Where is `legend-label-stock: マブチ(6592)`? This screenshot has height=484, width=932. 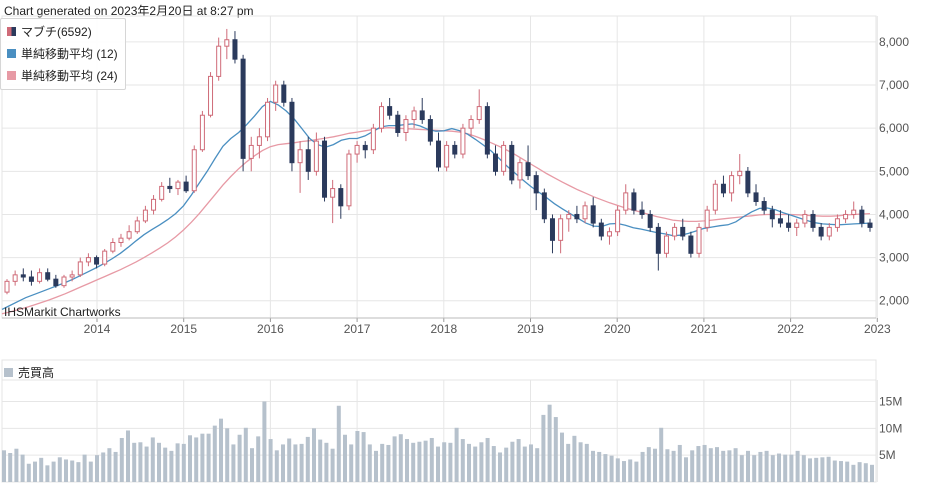 legend-label-stock: マブチ(6592) is located at coordinates (56, 31).